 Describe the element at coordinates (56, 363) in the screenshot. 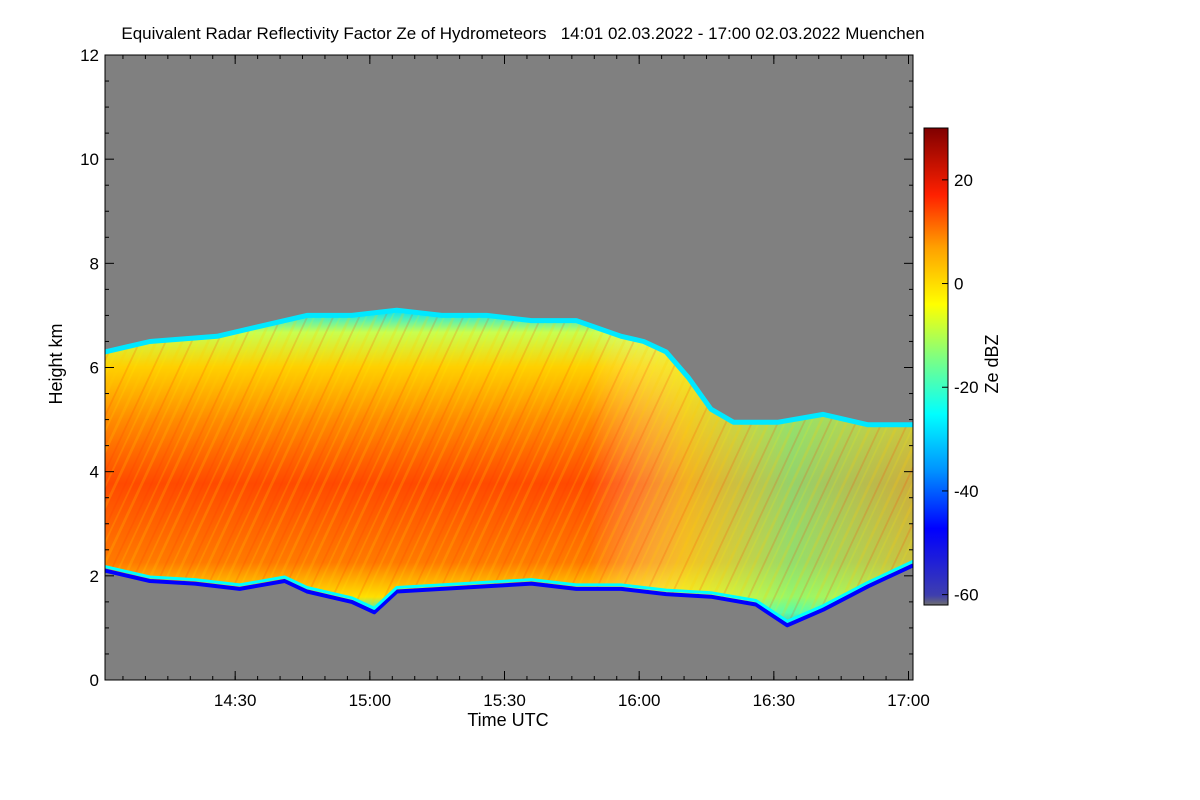

I see `y-axis-label: Height km` at that location.